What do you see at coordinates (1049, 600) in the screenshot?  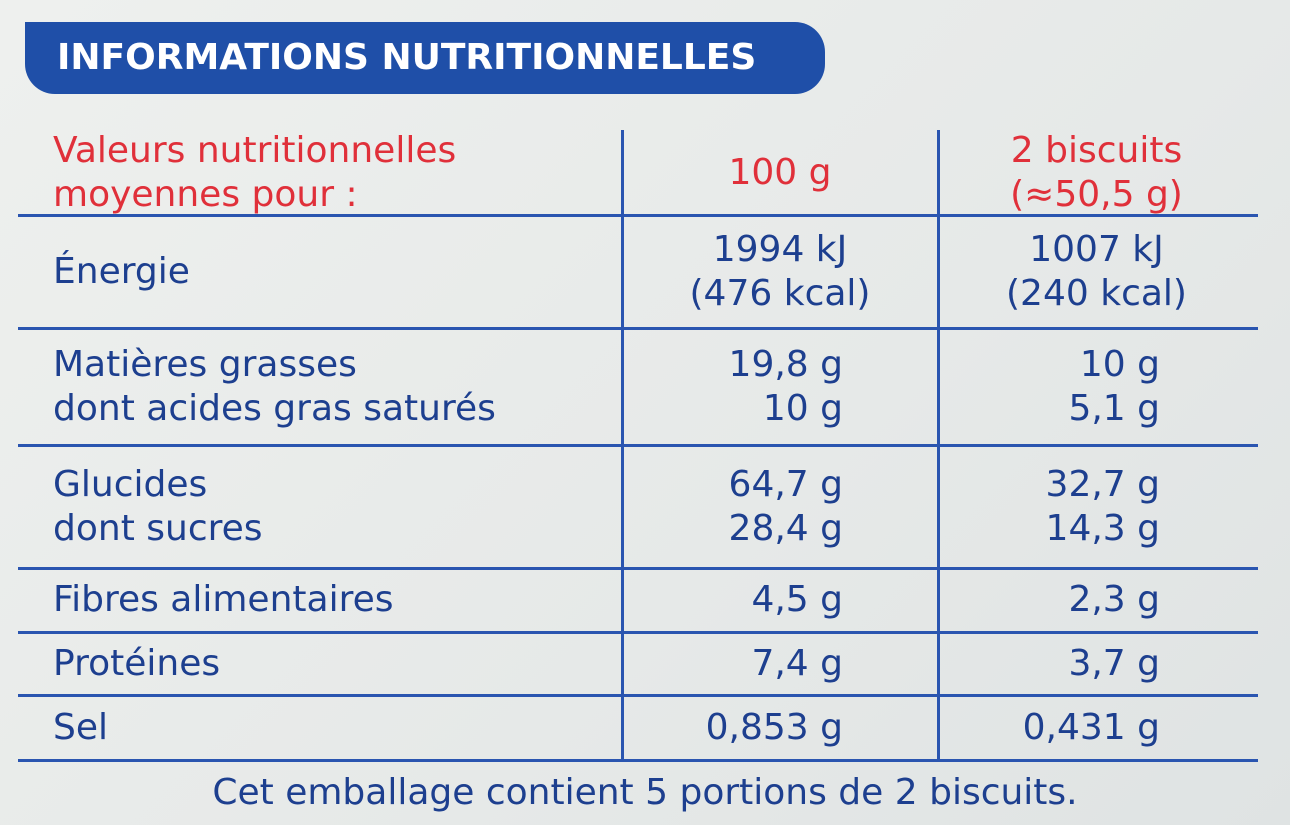 I see `table-cell: 2,3 g` at bounding box center [1049, 600].